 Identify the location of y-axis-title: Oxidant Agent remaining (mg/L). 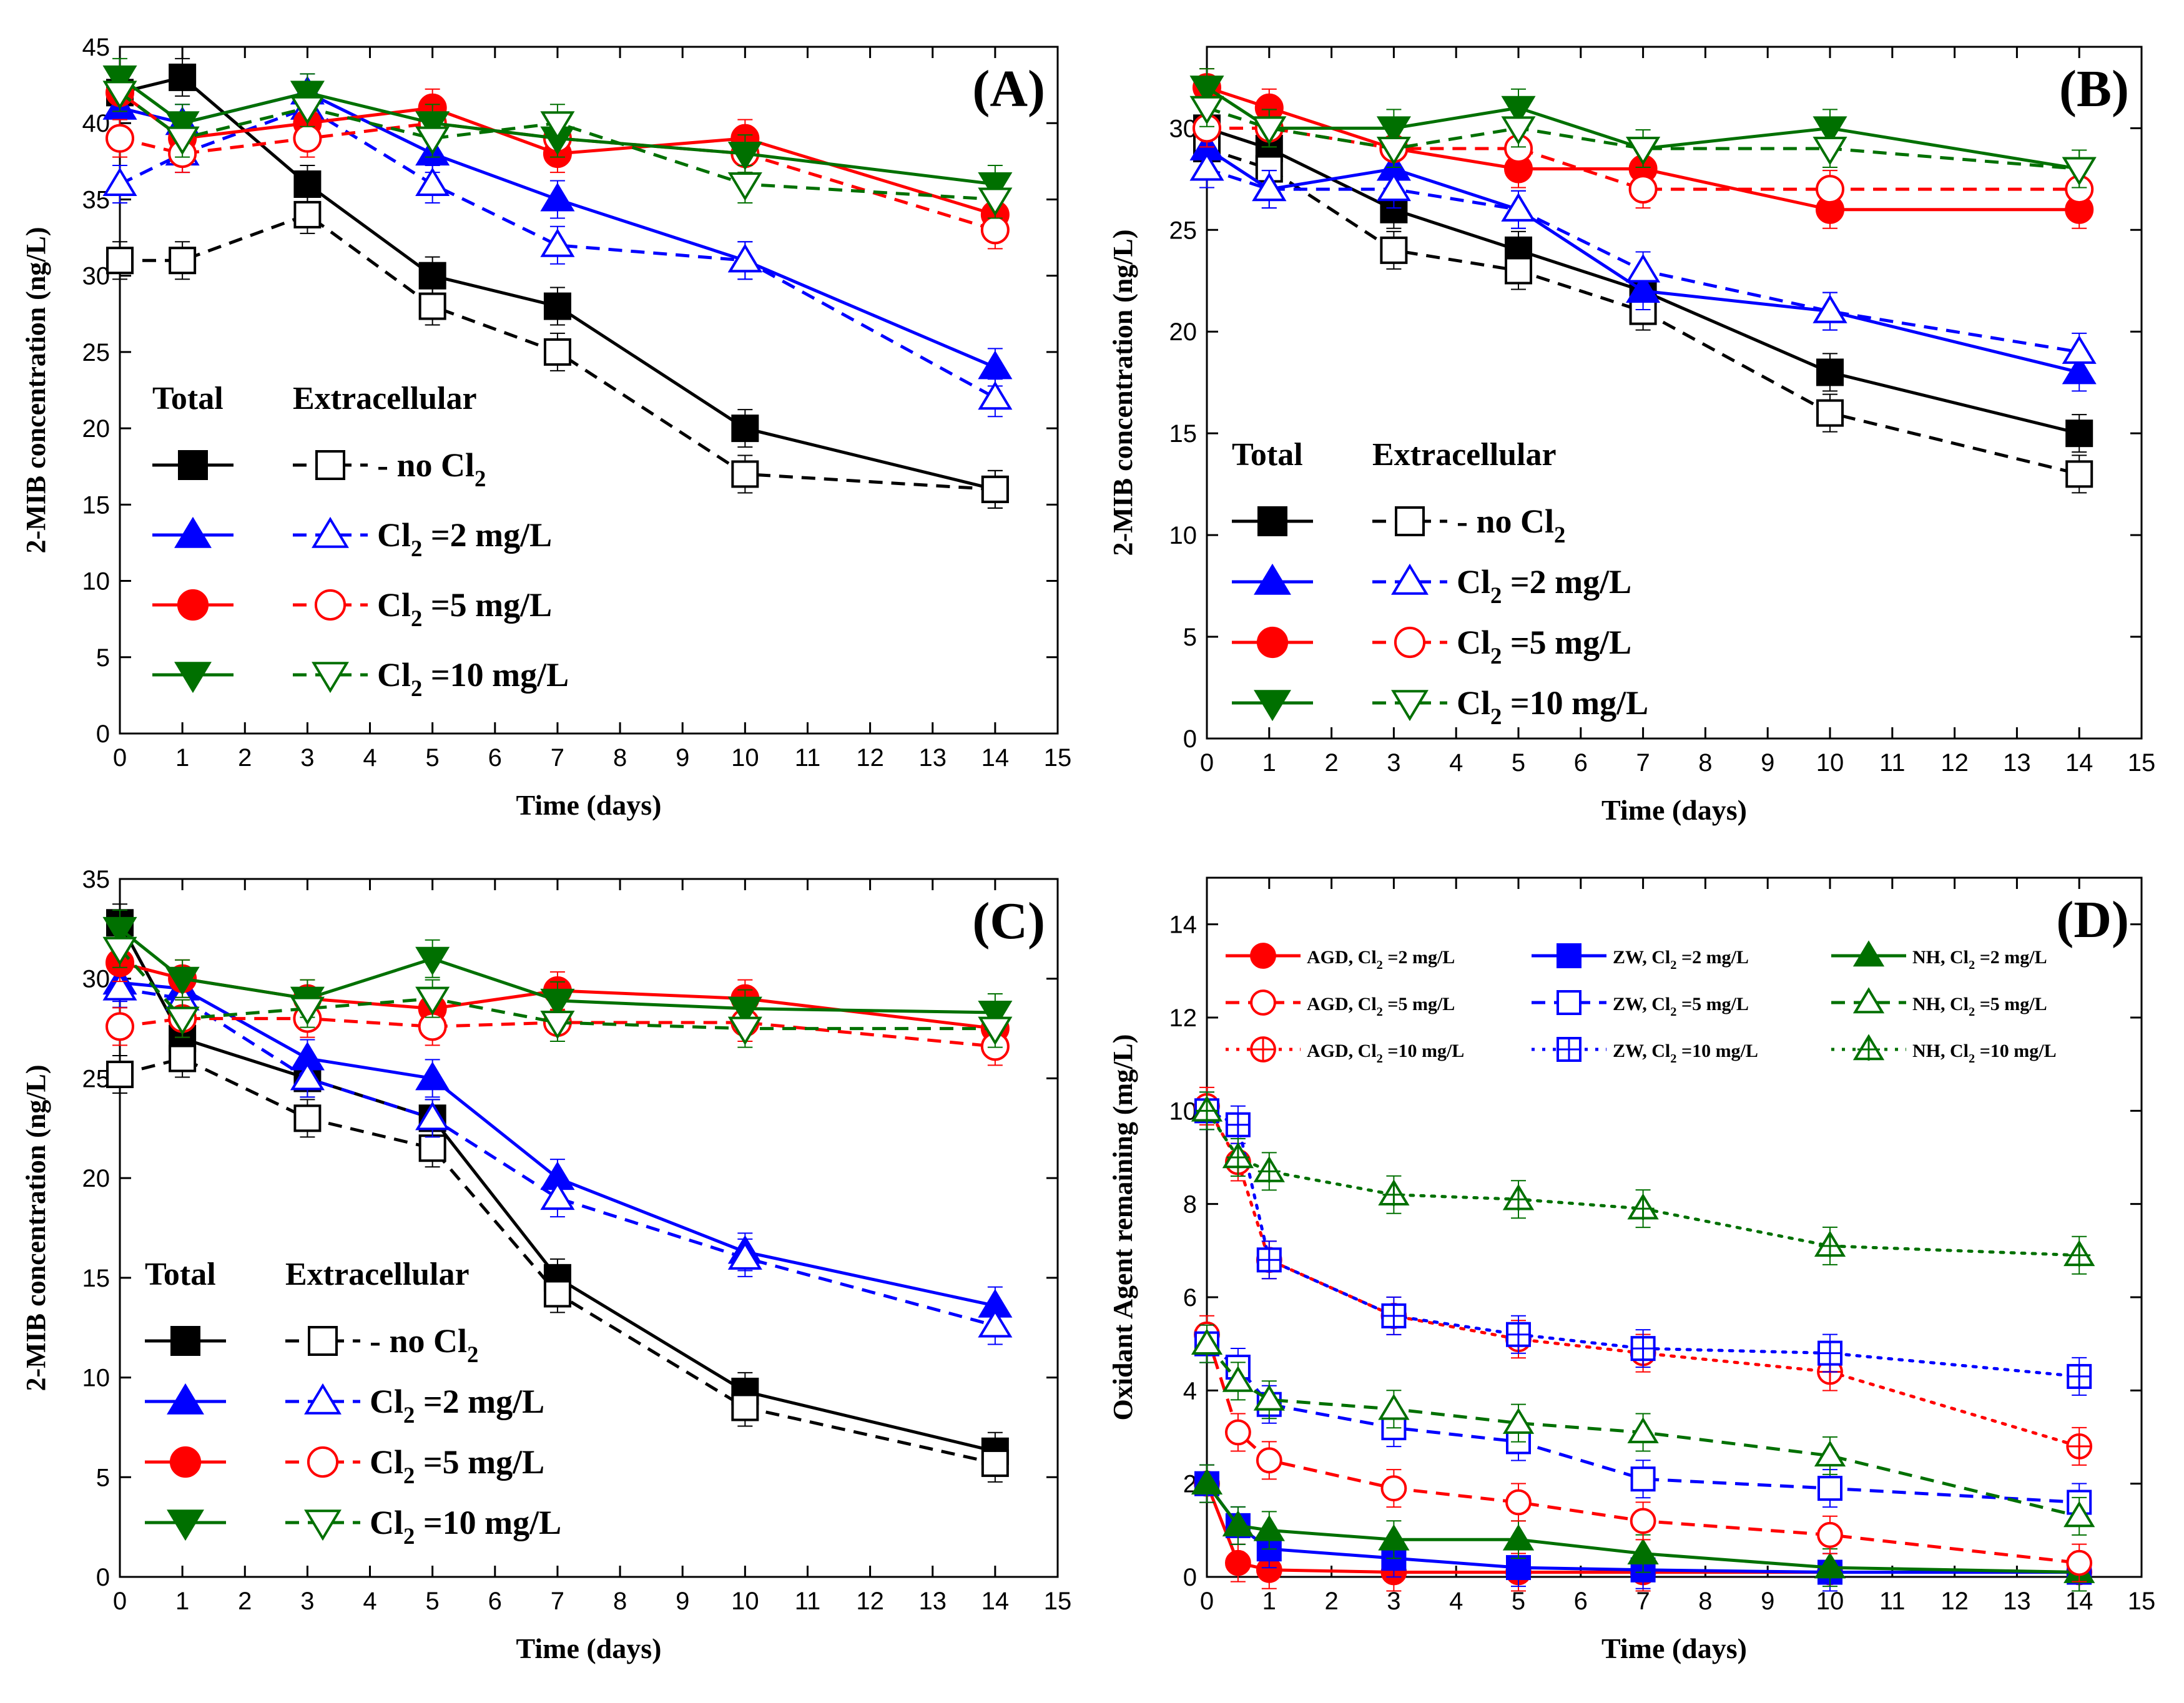
(1123, 1227).